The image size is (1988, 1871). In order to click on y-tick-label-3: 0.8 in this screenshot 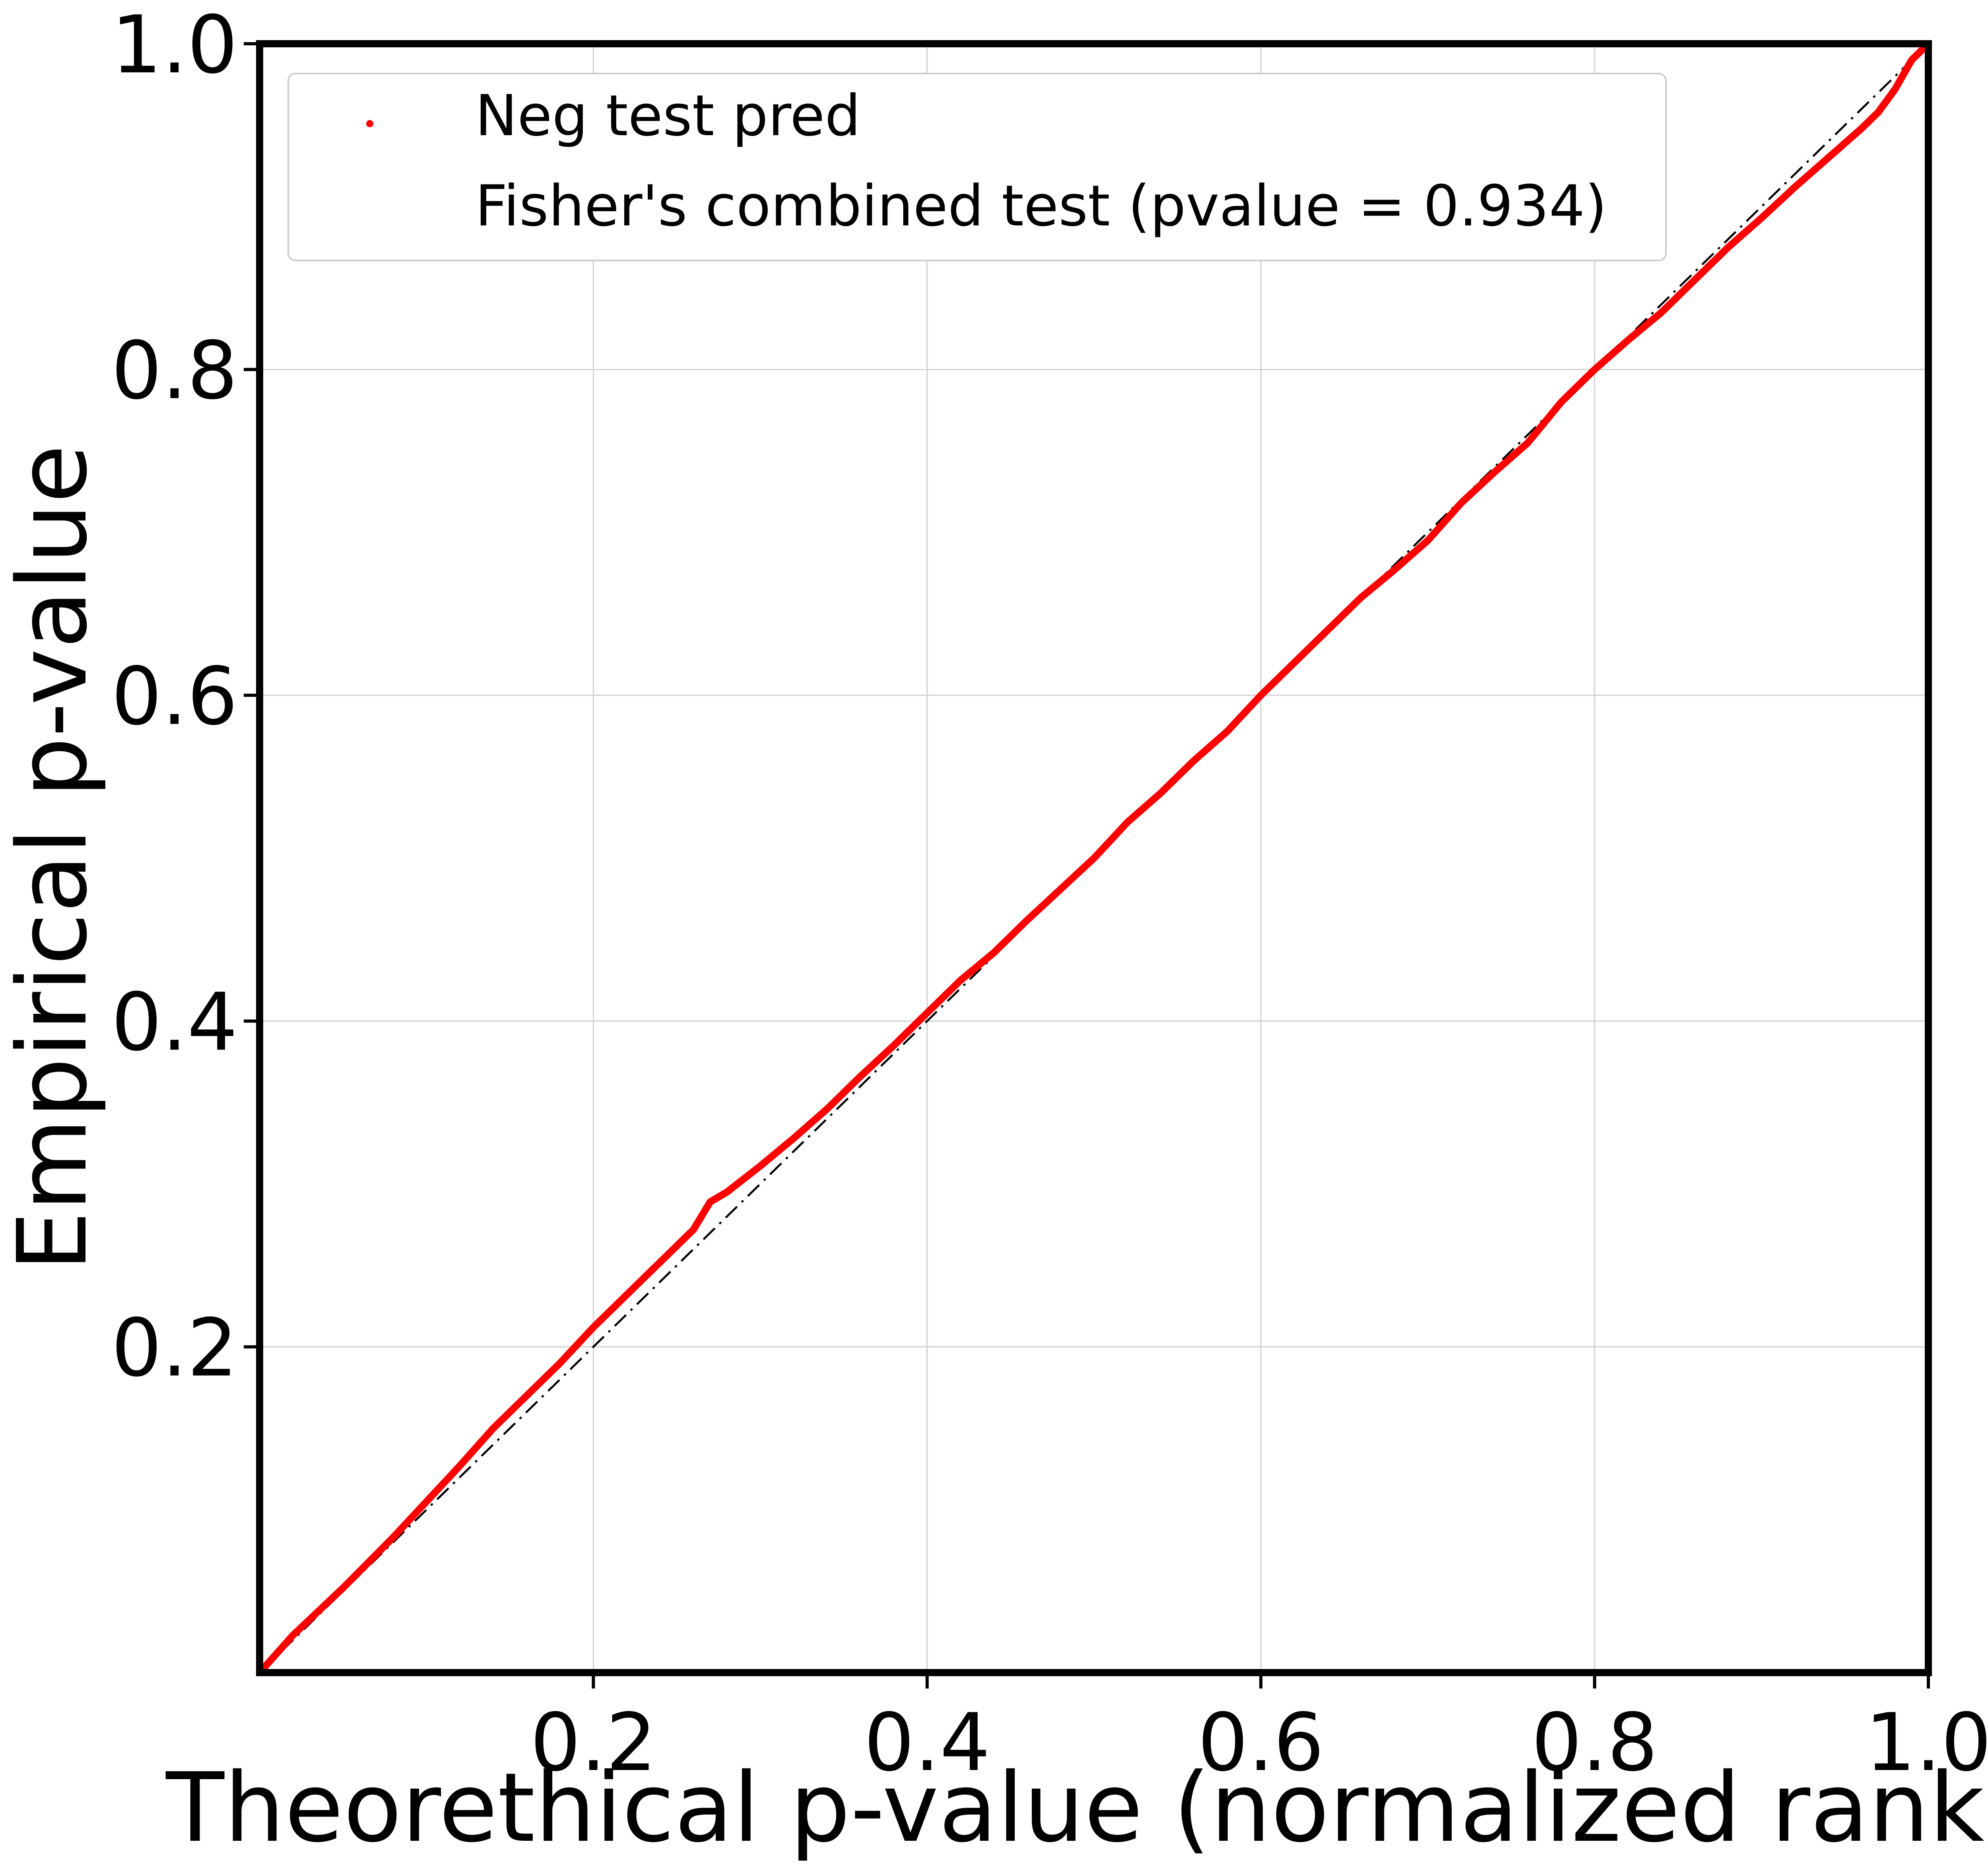, I will do `click(174, 370)`.